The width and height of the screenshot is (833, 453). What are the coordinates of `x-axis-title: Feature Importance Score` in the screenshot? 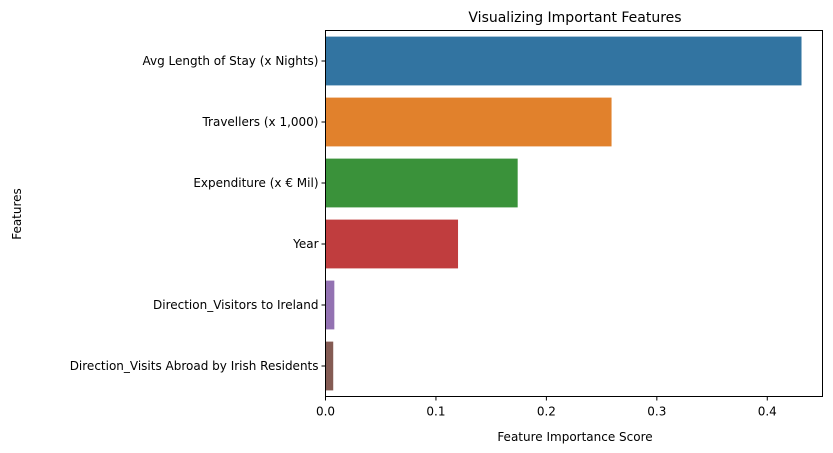 It's located at (574, 437).